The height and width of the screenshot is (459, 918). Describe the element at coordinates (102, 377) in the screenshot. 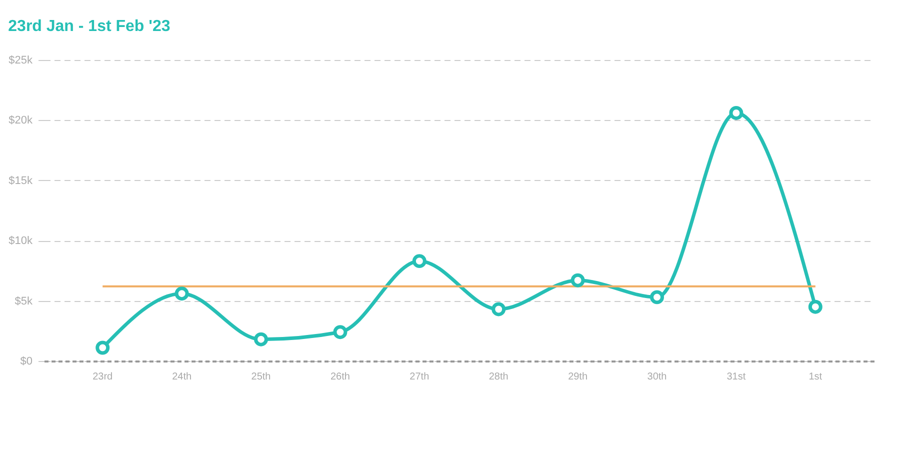

I see `x-tick-label: 23rd` at that location.